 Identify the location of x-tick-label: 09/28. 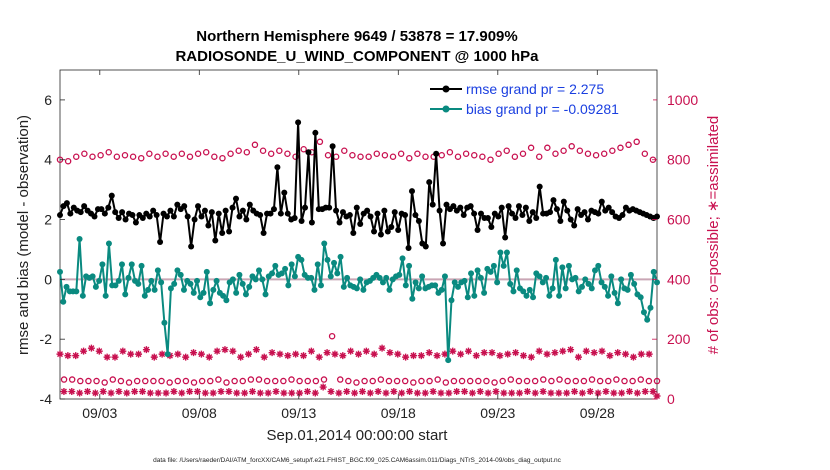
(597, 413).